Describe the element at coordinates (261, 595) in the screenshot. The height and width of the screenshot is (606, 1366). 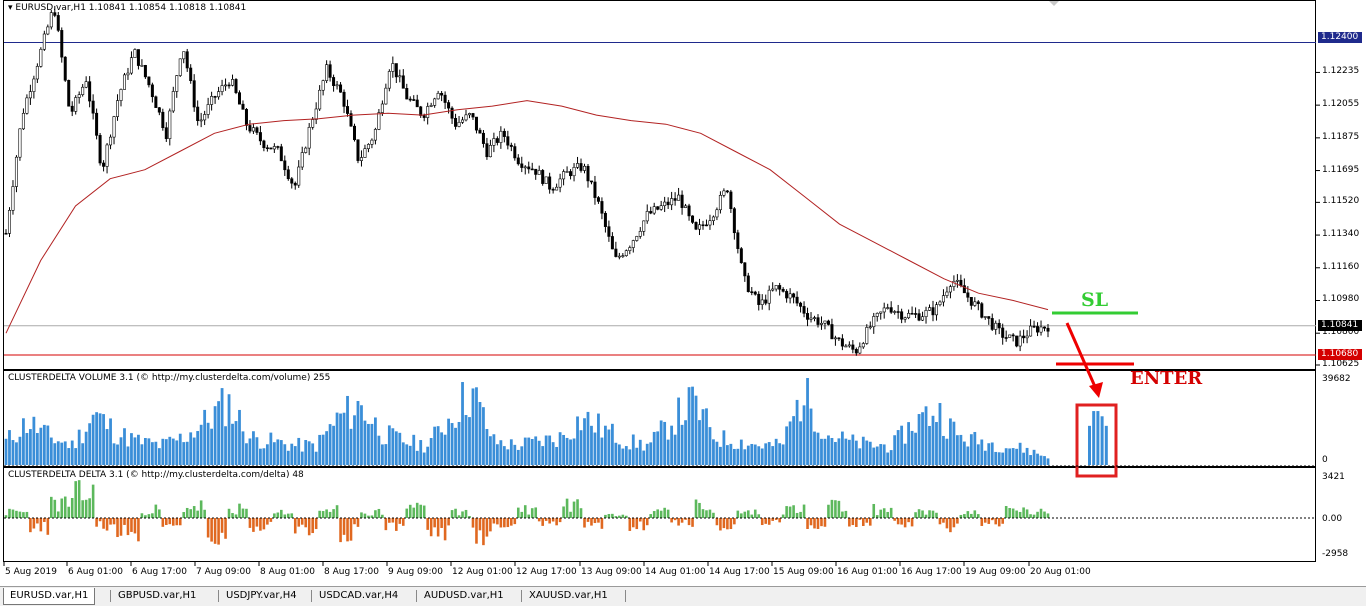
I see `symbol-tab: USDJPY.var,H4` at that location.